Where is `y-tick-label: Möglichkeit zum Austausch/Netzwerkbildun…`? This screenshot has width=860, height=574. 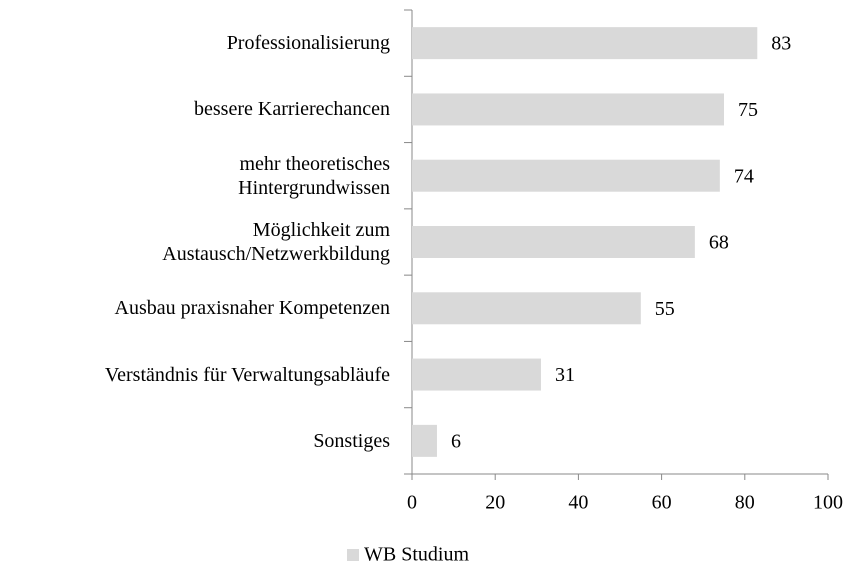 y-tick-label: Möglichkeit zum Austausch/Netzwerkbildun… is located at coordinates (276, 242).